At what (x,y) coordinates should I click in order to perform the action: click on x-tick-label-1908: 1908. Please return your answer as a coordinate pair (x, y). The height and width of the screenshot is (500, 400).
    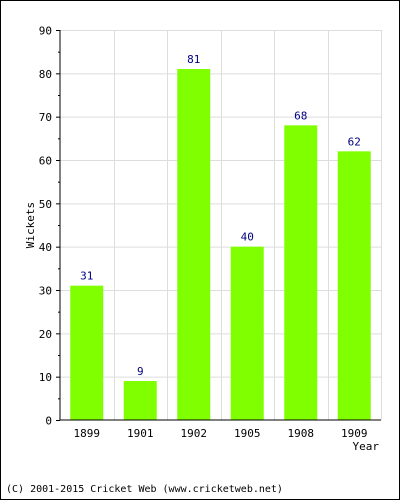
    Looking at the image, I should click on (301, 433).